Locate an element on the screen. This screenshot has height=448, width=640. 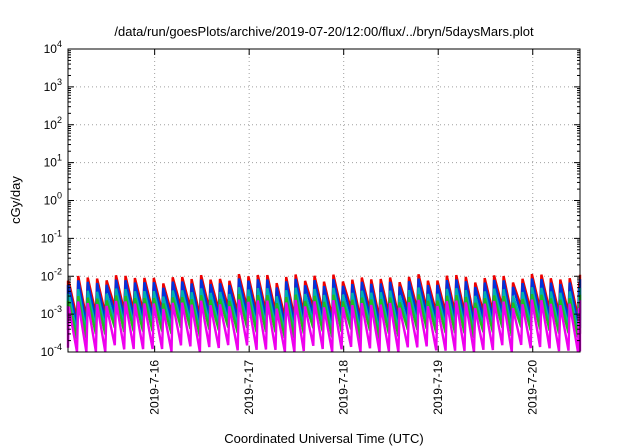
x-tick-label: 2019-7-16 is located at coordinates (155, 387).